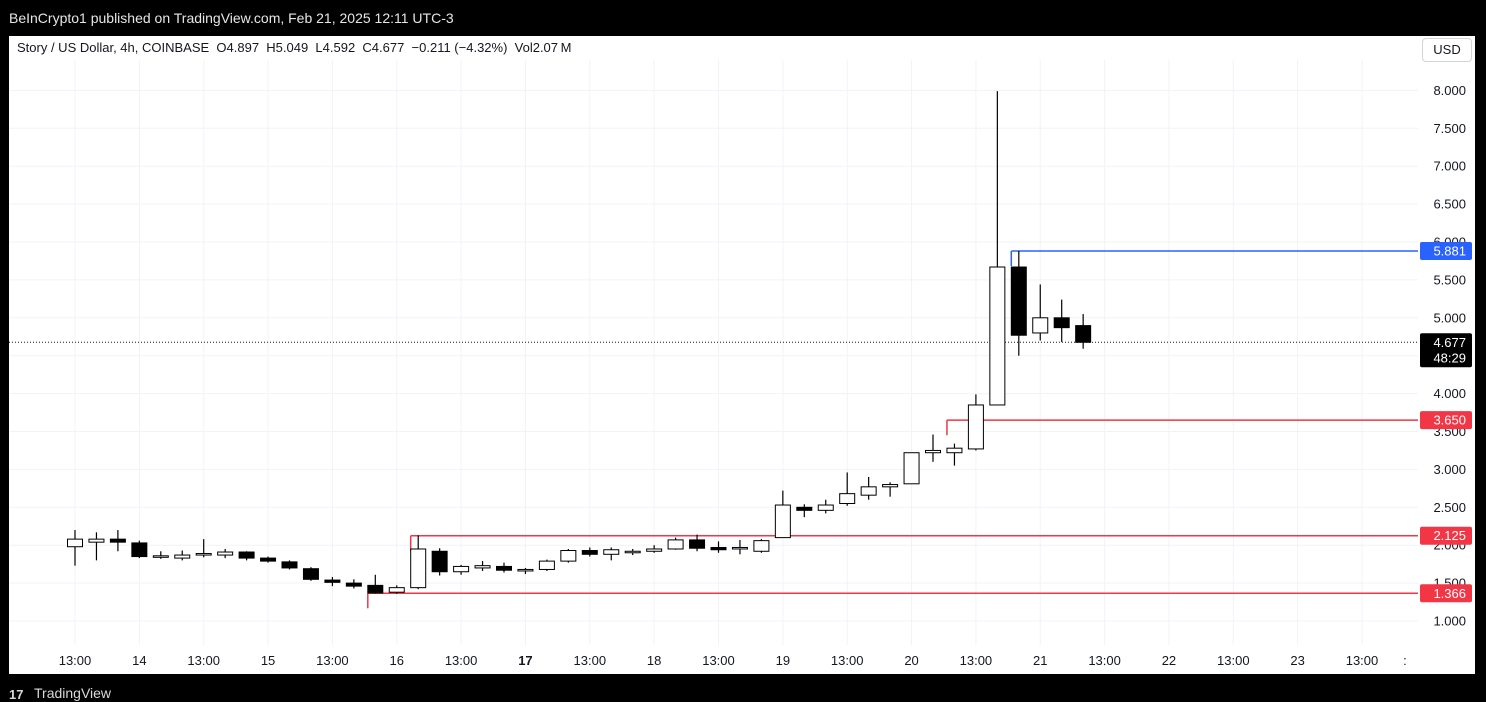 The height and width of the screenshot is (702, 1486). I want to click on x-tick-label: 22, so click(1169, 660).